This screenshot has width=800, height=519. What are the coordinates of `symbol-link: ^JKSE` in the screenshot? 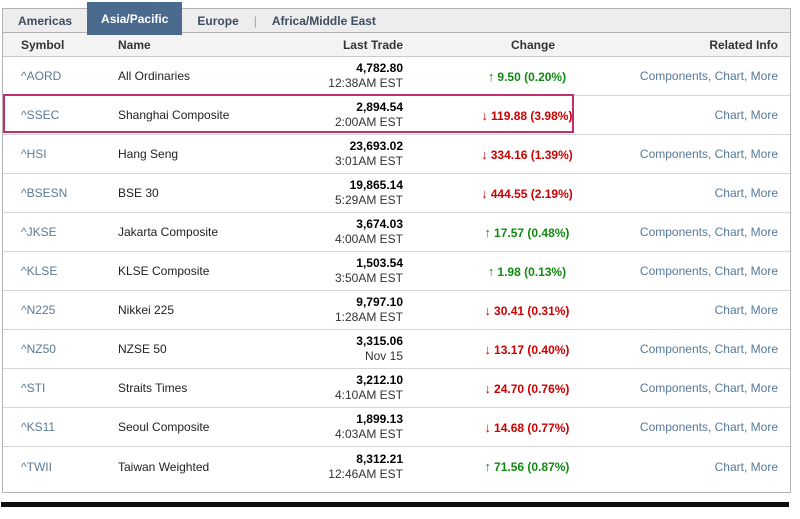 It's located at (39, 232).